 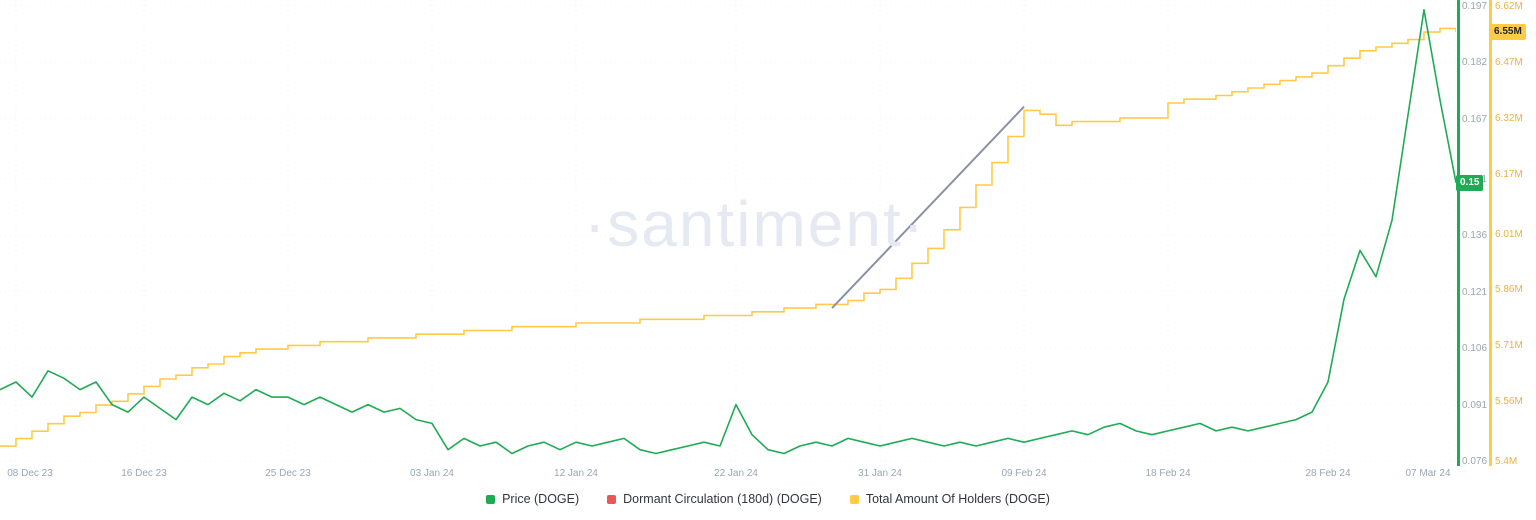 I want to click on legend-item: Price (DOGE), so click(x=532, y=499).